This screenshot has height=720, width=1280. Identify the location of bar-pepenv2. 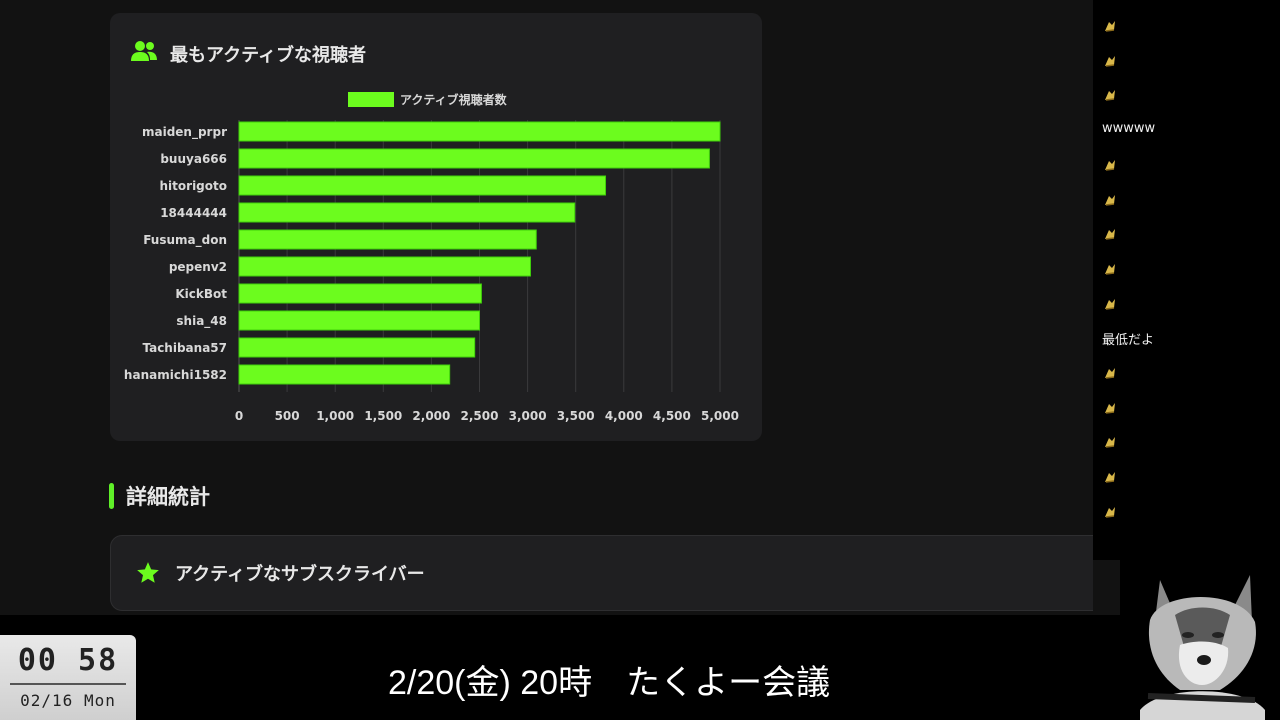
(384, 266).